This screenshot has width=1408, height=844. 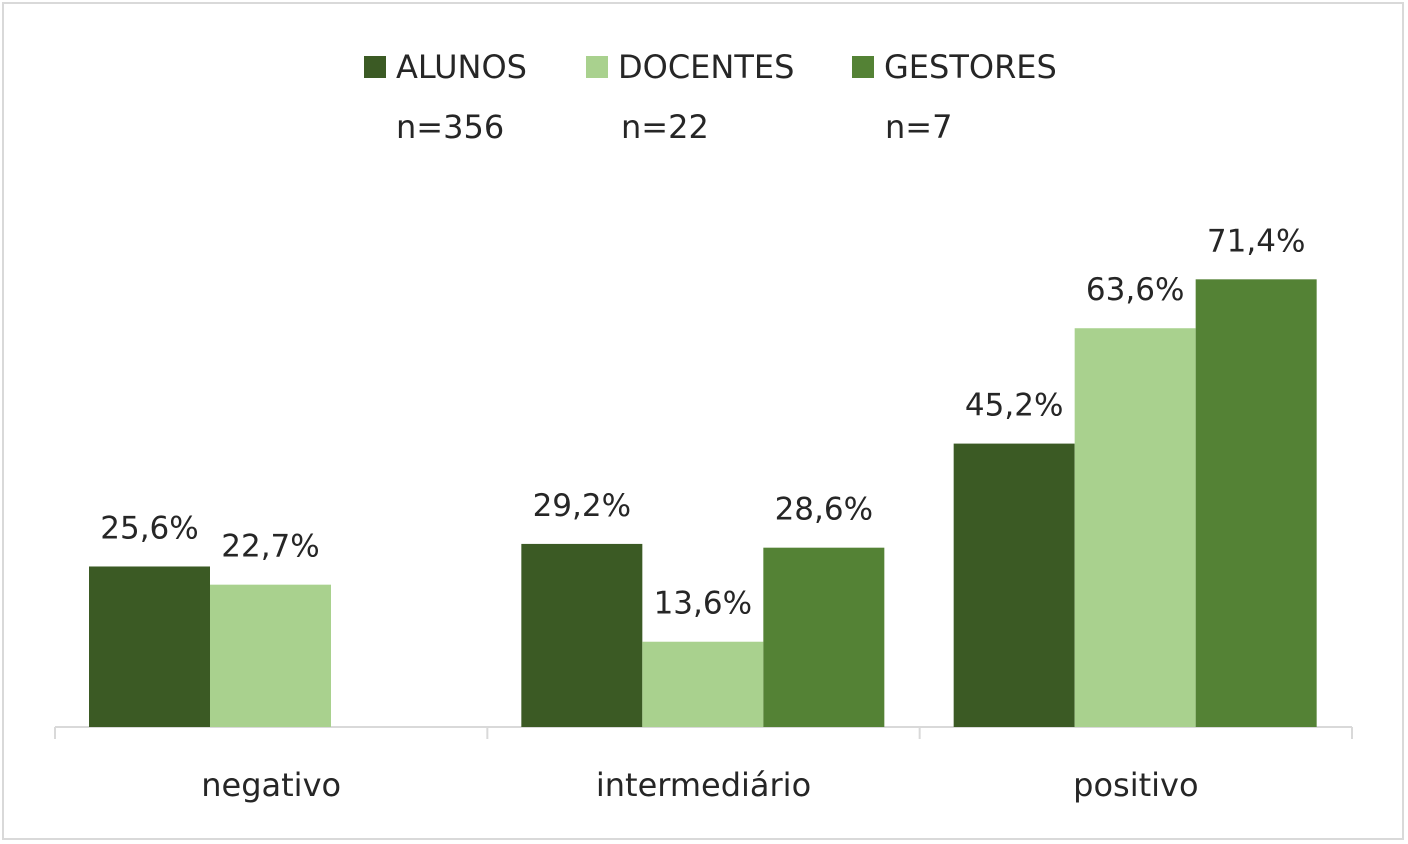 I want to click on legend-label-gestores: GESTORES, so click(x=970, y=67).